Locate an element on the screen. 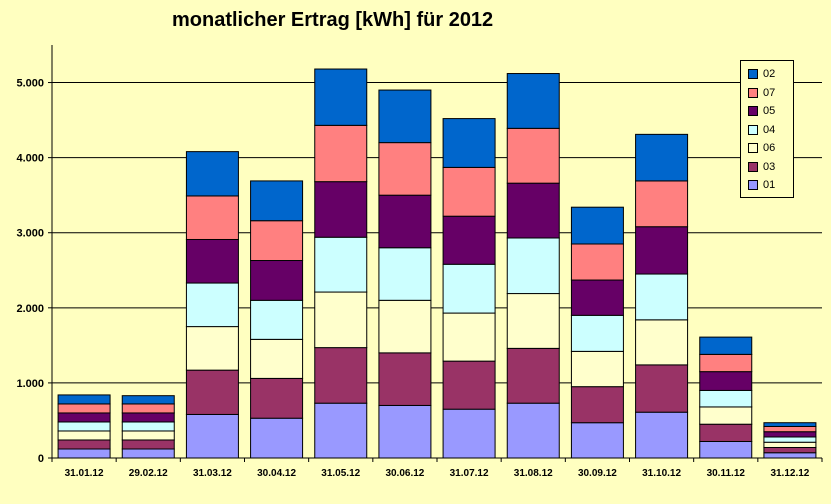  bar-segment-07-31.01.12 is located at coordinates (84, 408).